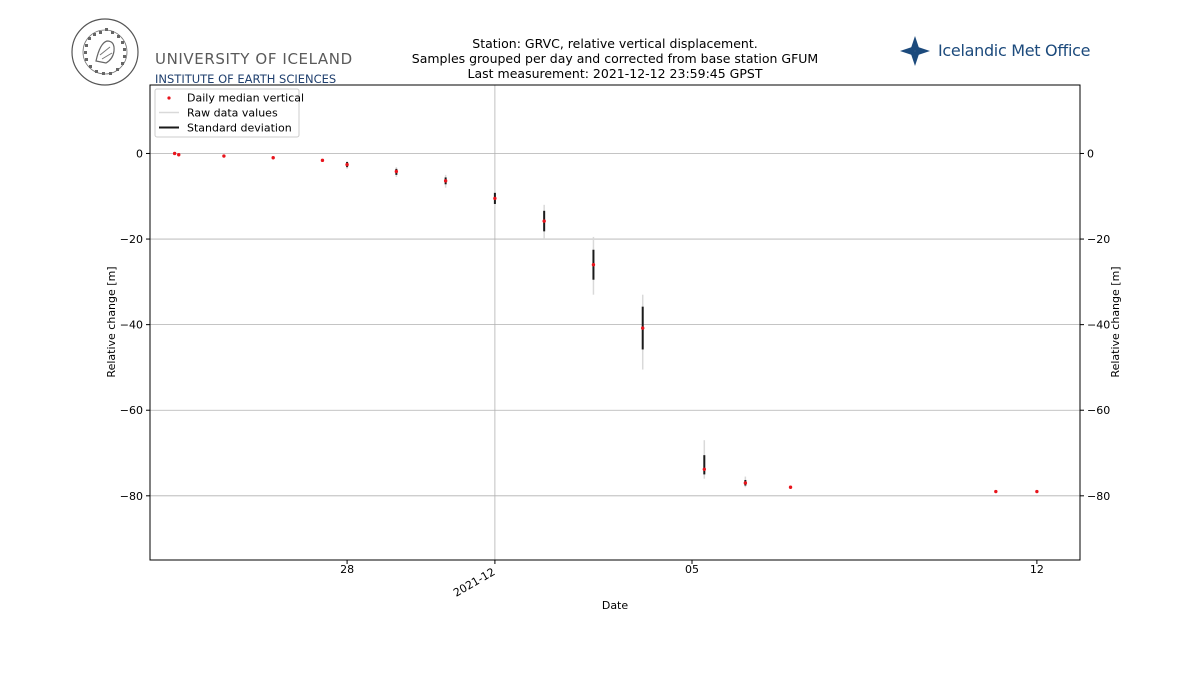 This screenshot has width=1200, height=700. Describe the element at coordinates (615, 605) in the screenshot. I see `x-axis-label: Date` at that location.